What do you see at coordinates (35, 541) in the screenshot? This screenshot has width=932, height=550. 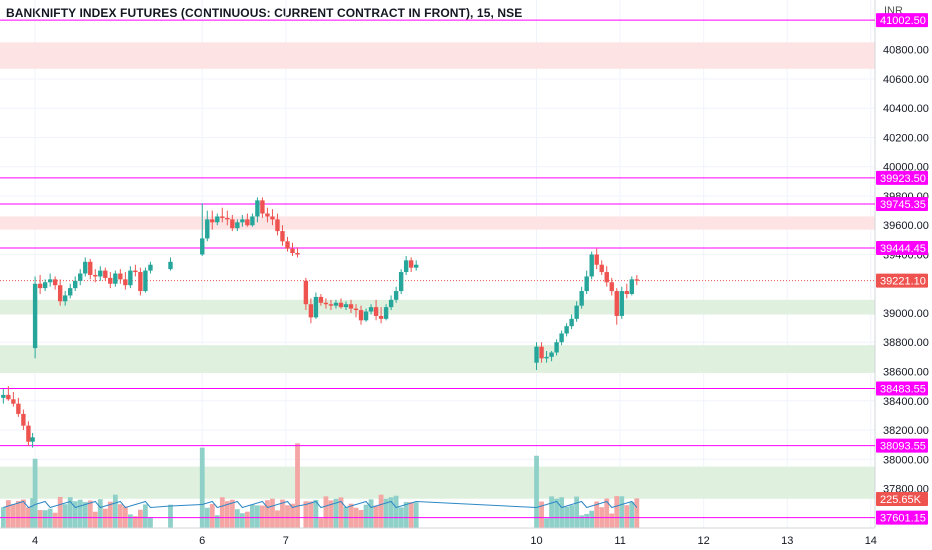 I see `x-tick-label: 4` at bounding box center [35, 541].